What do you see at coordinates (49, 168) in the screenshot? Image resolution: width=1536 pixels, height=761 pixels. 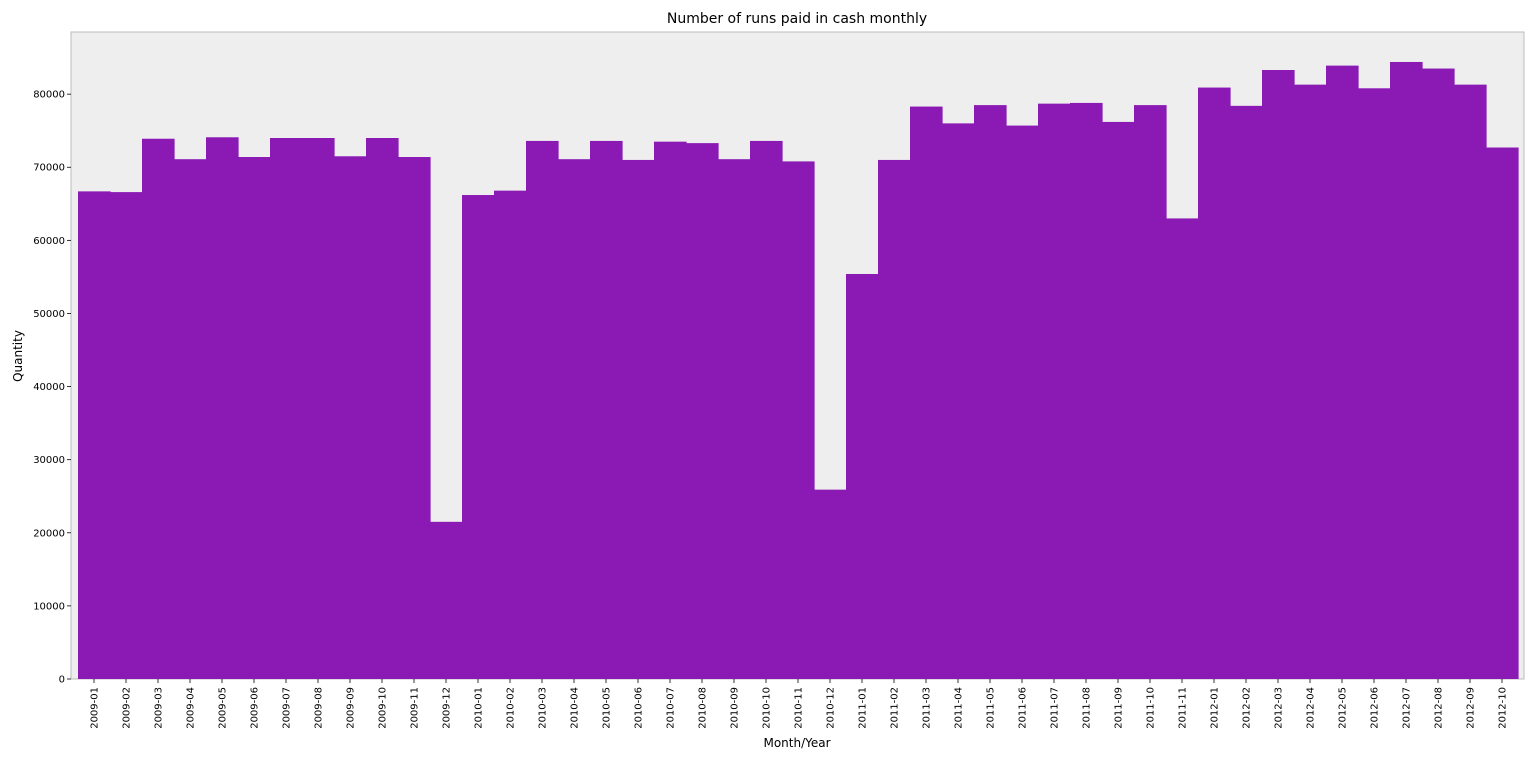 I see `y-tick-label: 70000` at bounding box center [49, 168].